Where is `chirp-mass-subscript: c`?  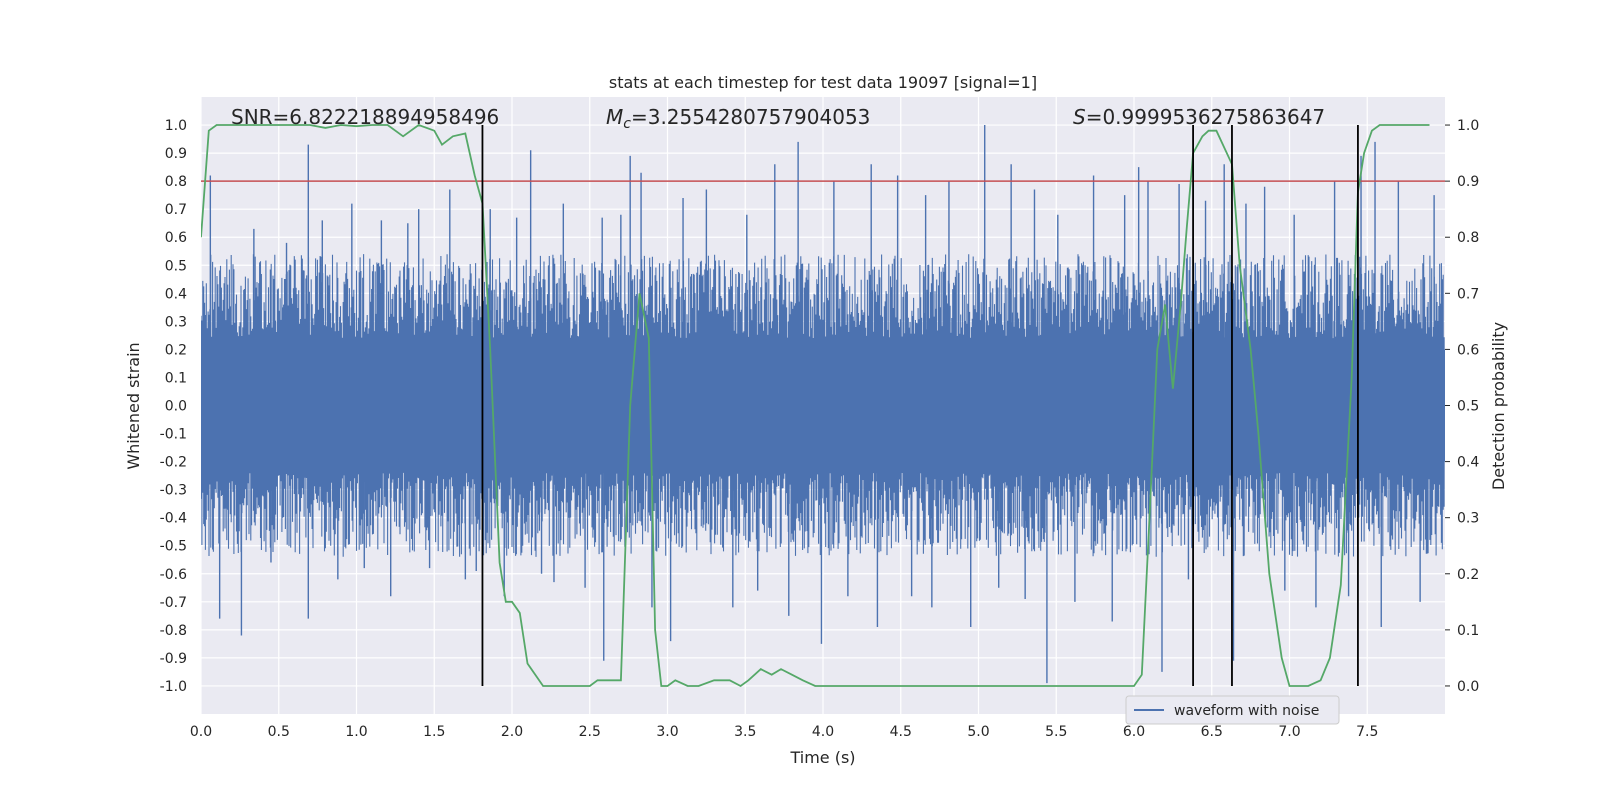
chirp-mass-subscript: c is located at coordinates (627, 124).